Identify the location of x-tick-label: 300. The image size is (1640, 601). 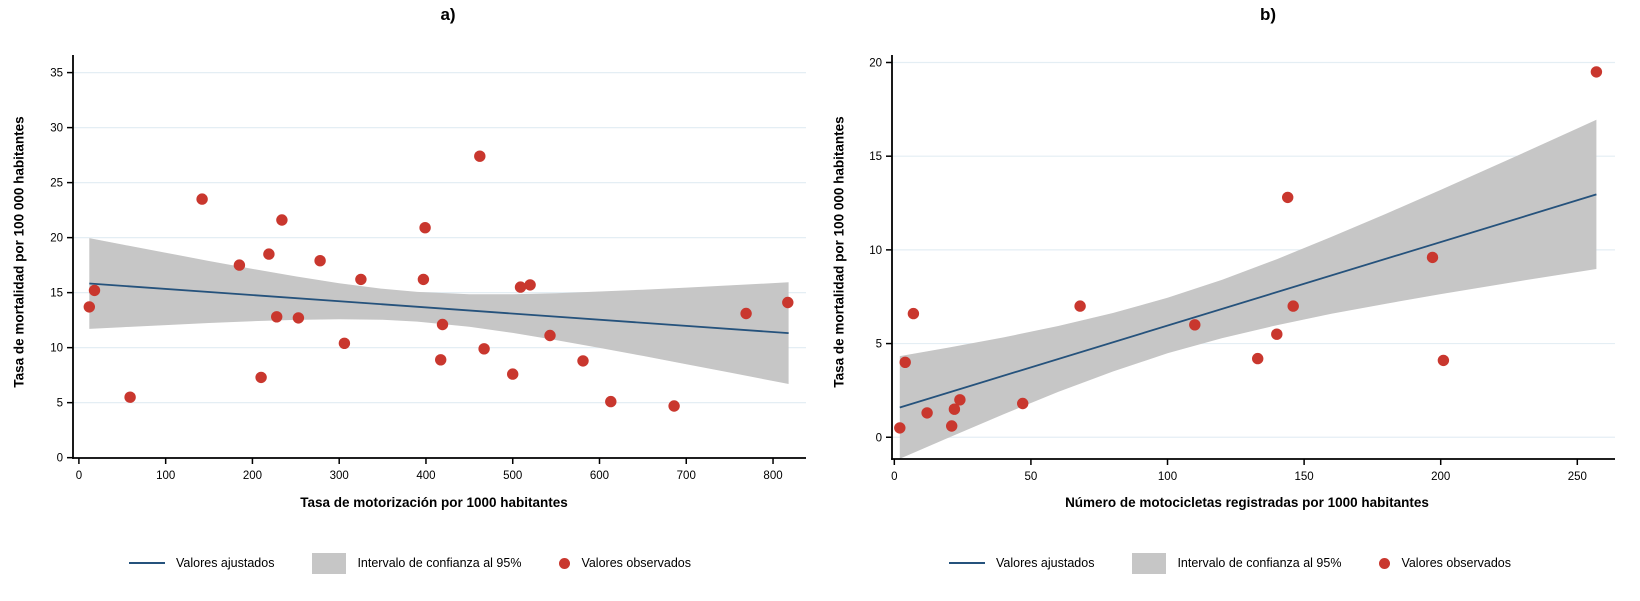
(339, 476).